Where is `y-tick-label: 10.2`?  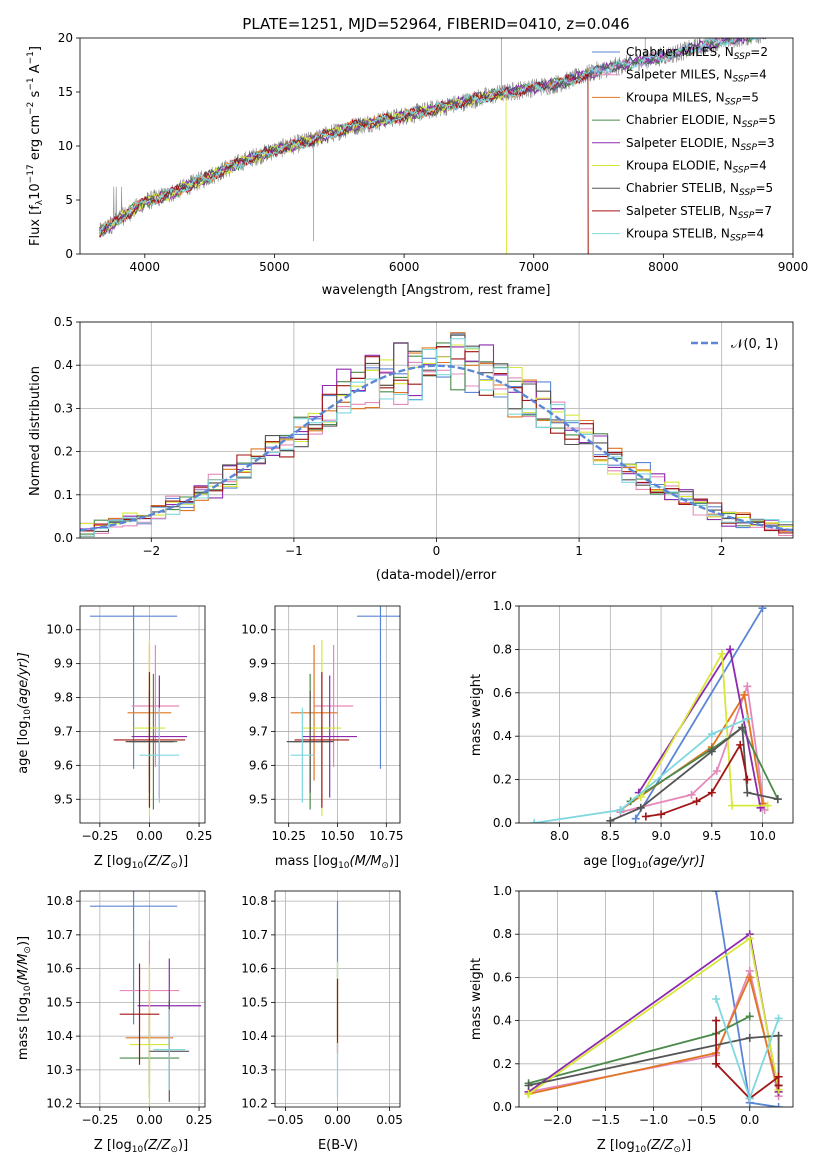 y-tick-label: 10.2 is located at coordinates (59, 1104).